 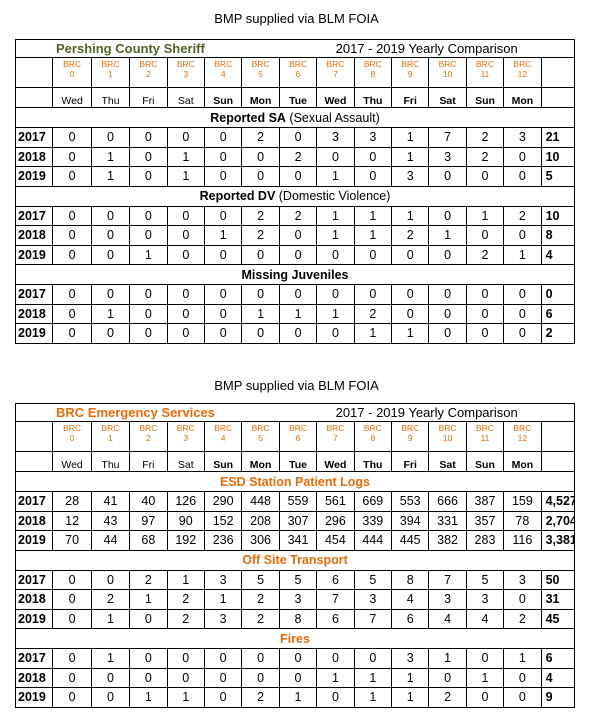 I want to click on total-cell: 45, so click(x=558, y=618).